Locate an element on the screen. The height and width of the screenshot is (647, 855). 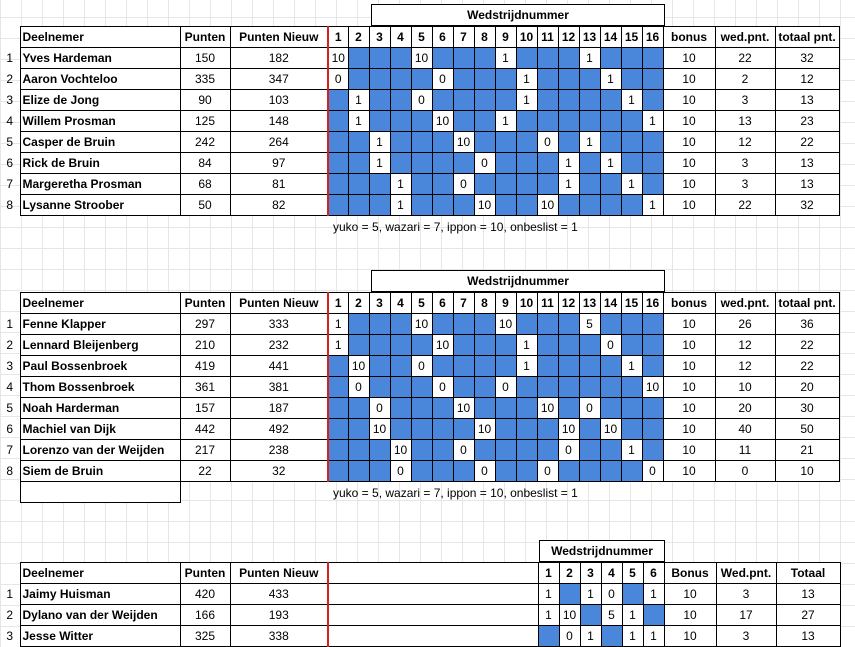
points-value: 125 is located at coordinates (205, 121).